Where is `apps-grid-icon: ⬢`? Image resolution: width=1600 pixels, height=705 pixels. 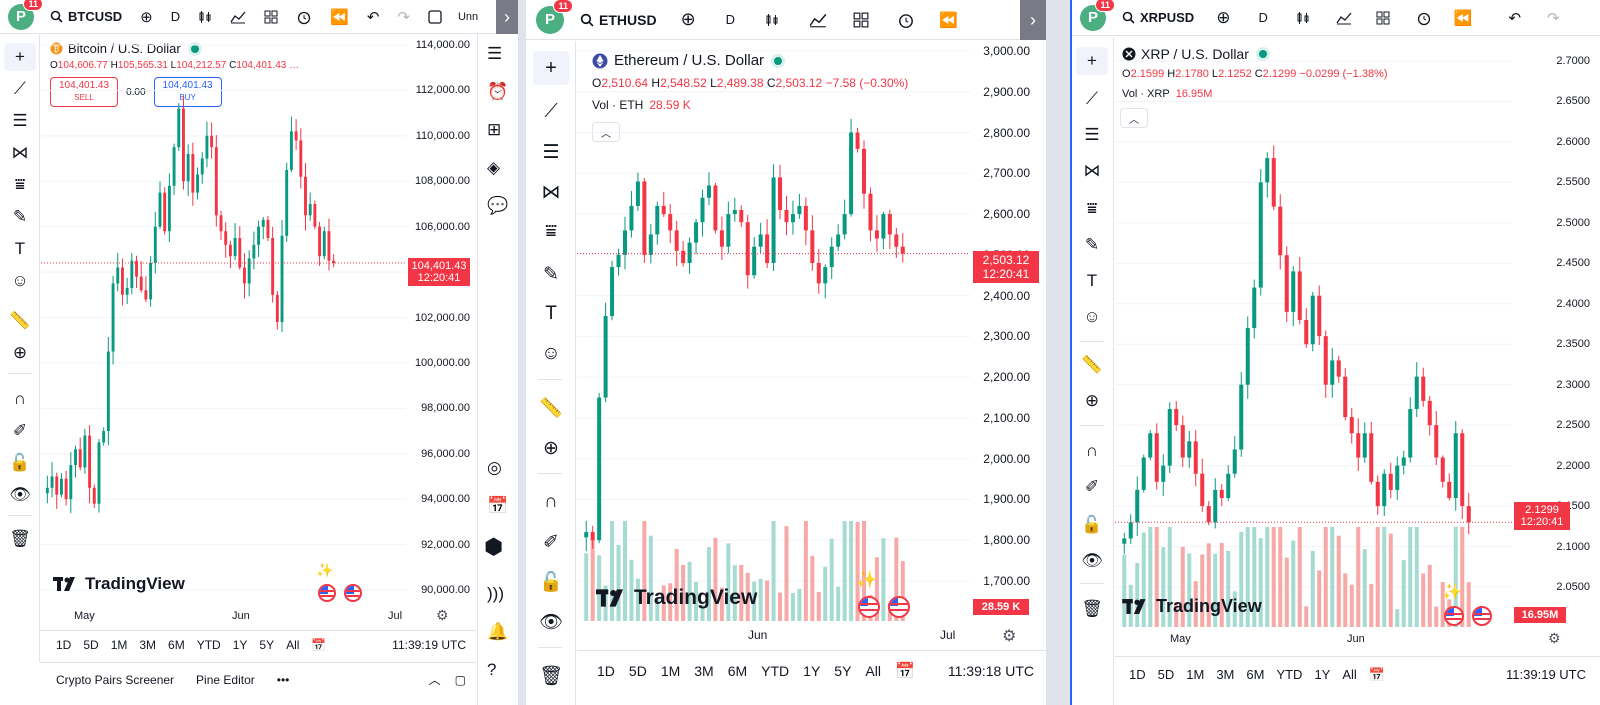
apps-grid-icon: ⬢ is located at coordinates (494, 546).